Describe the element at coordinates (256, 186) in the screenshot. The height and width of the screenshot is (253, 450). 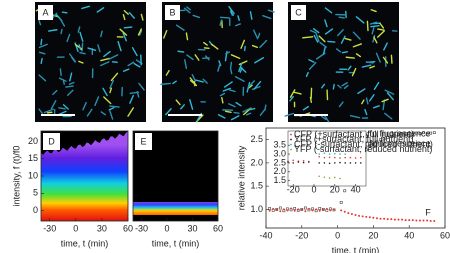
I see `y-tick-label: 1.5` at that location.